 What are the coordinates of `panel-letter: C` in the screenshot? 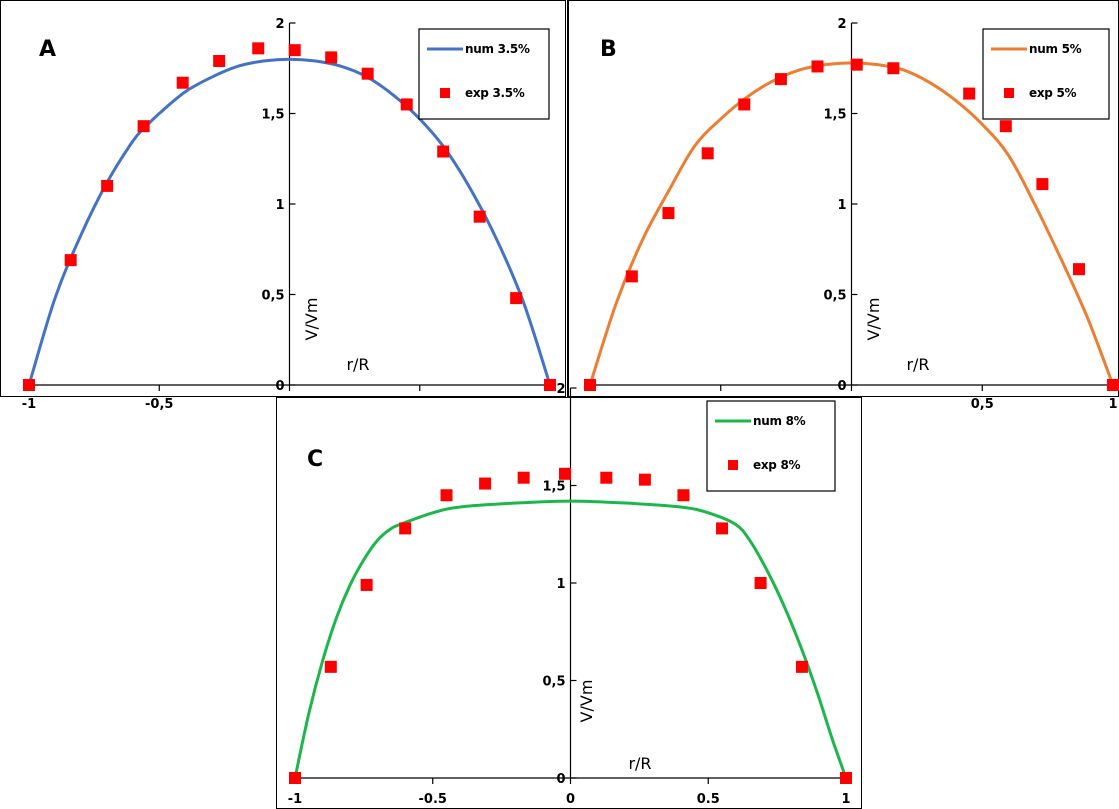 It's located at (315, 459).